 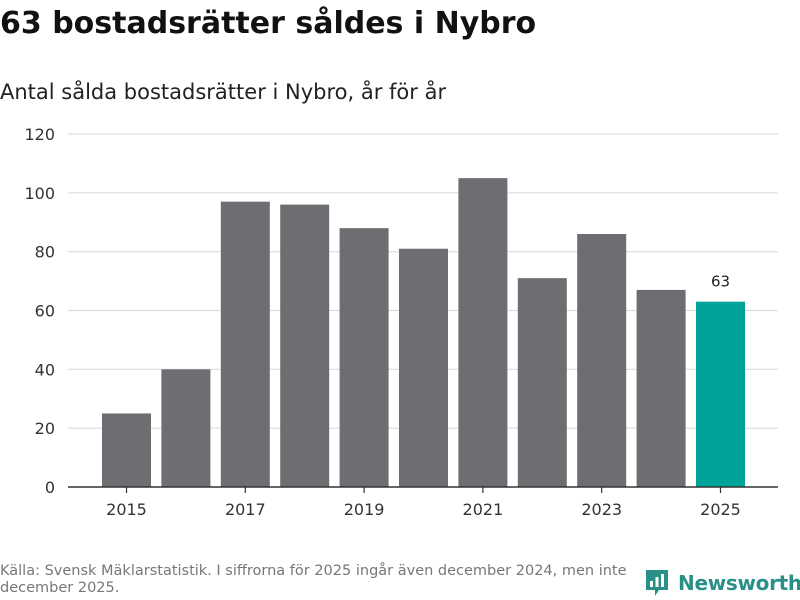 I want to click on bar-2025, so click(x=720, y=394).